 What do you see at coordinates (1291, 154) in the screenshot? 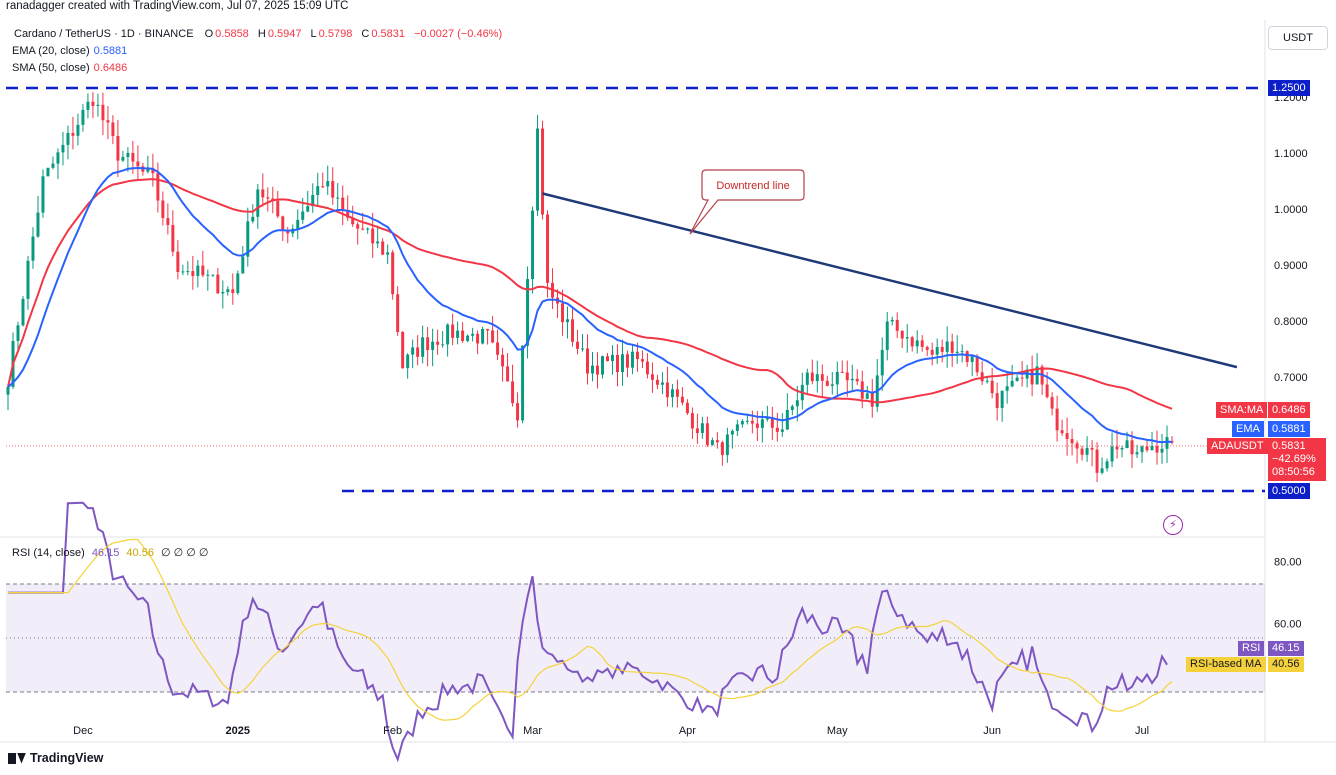
I see `price-tick-label: 1.1000` at bounding box center [1291, 154].